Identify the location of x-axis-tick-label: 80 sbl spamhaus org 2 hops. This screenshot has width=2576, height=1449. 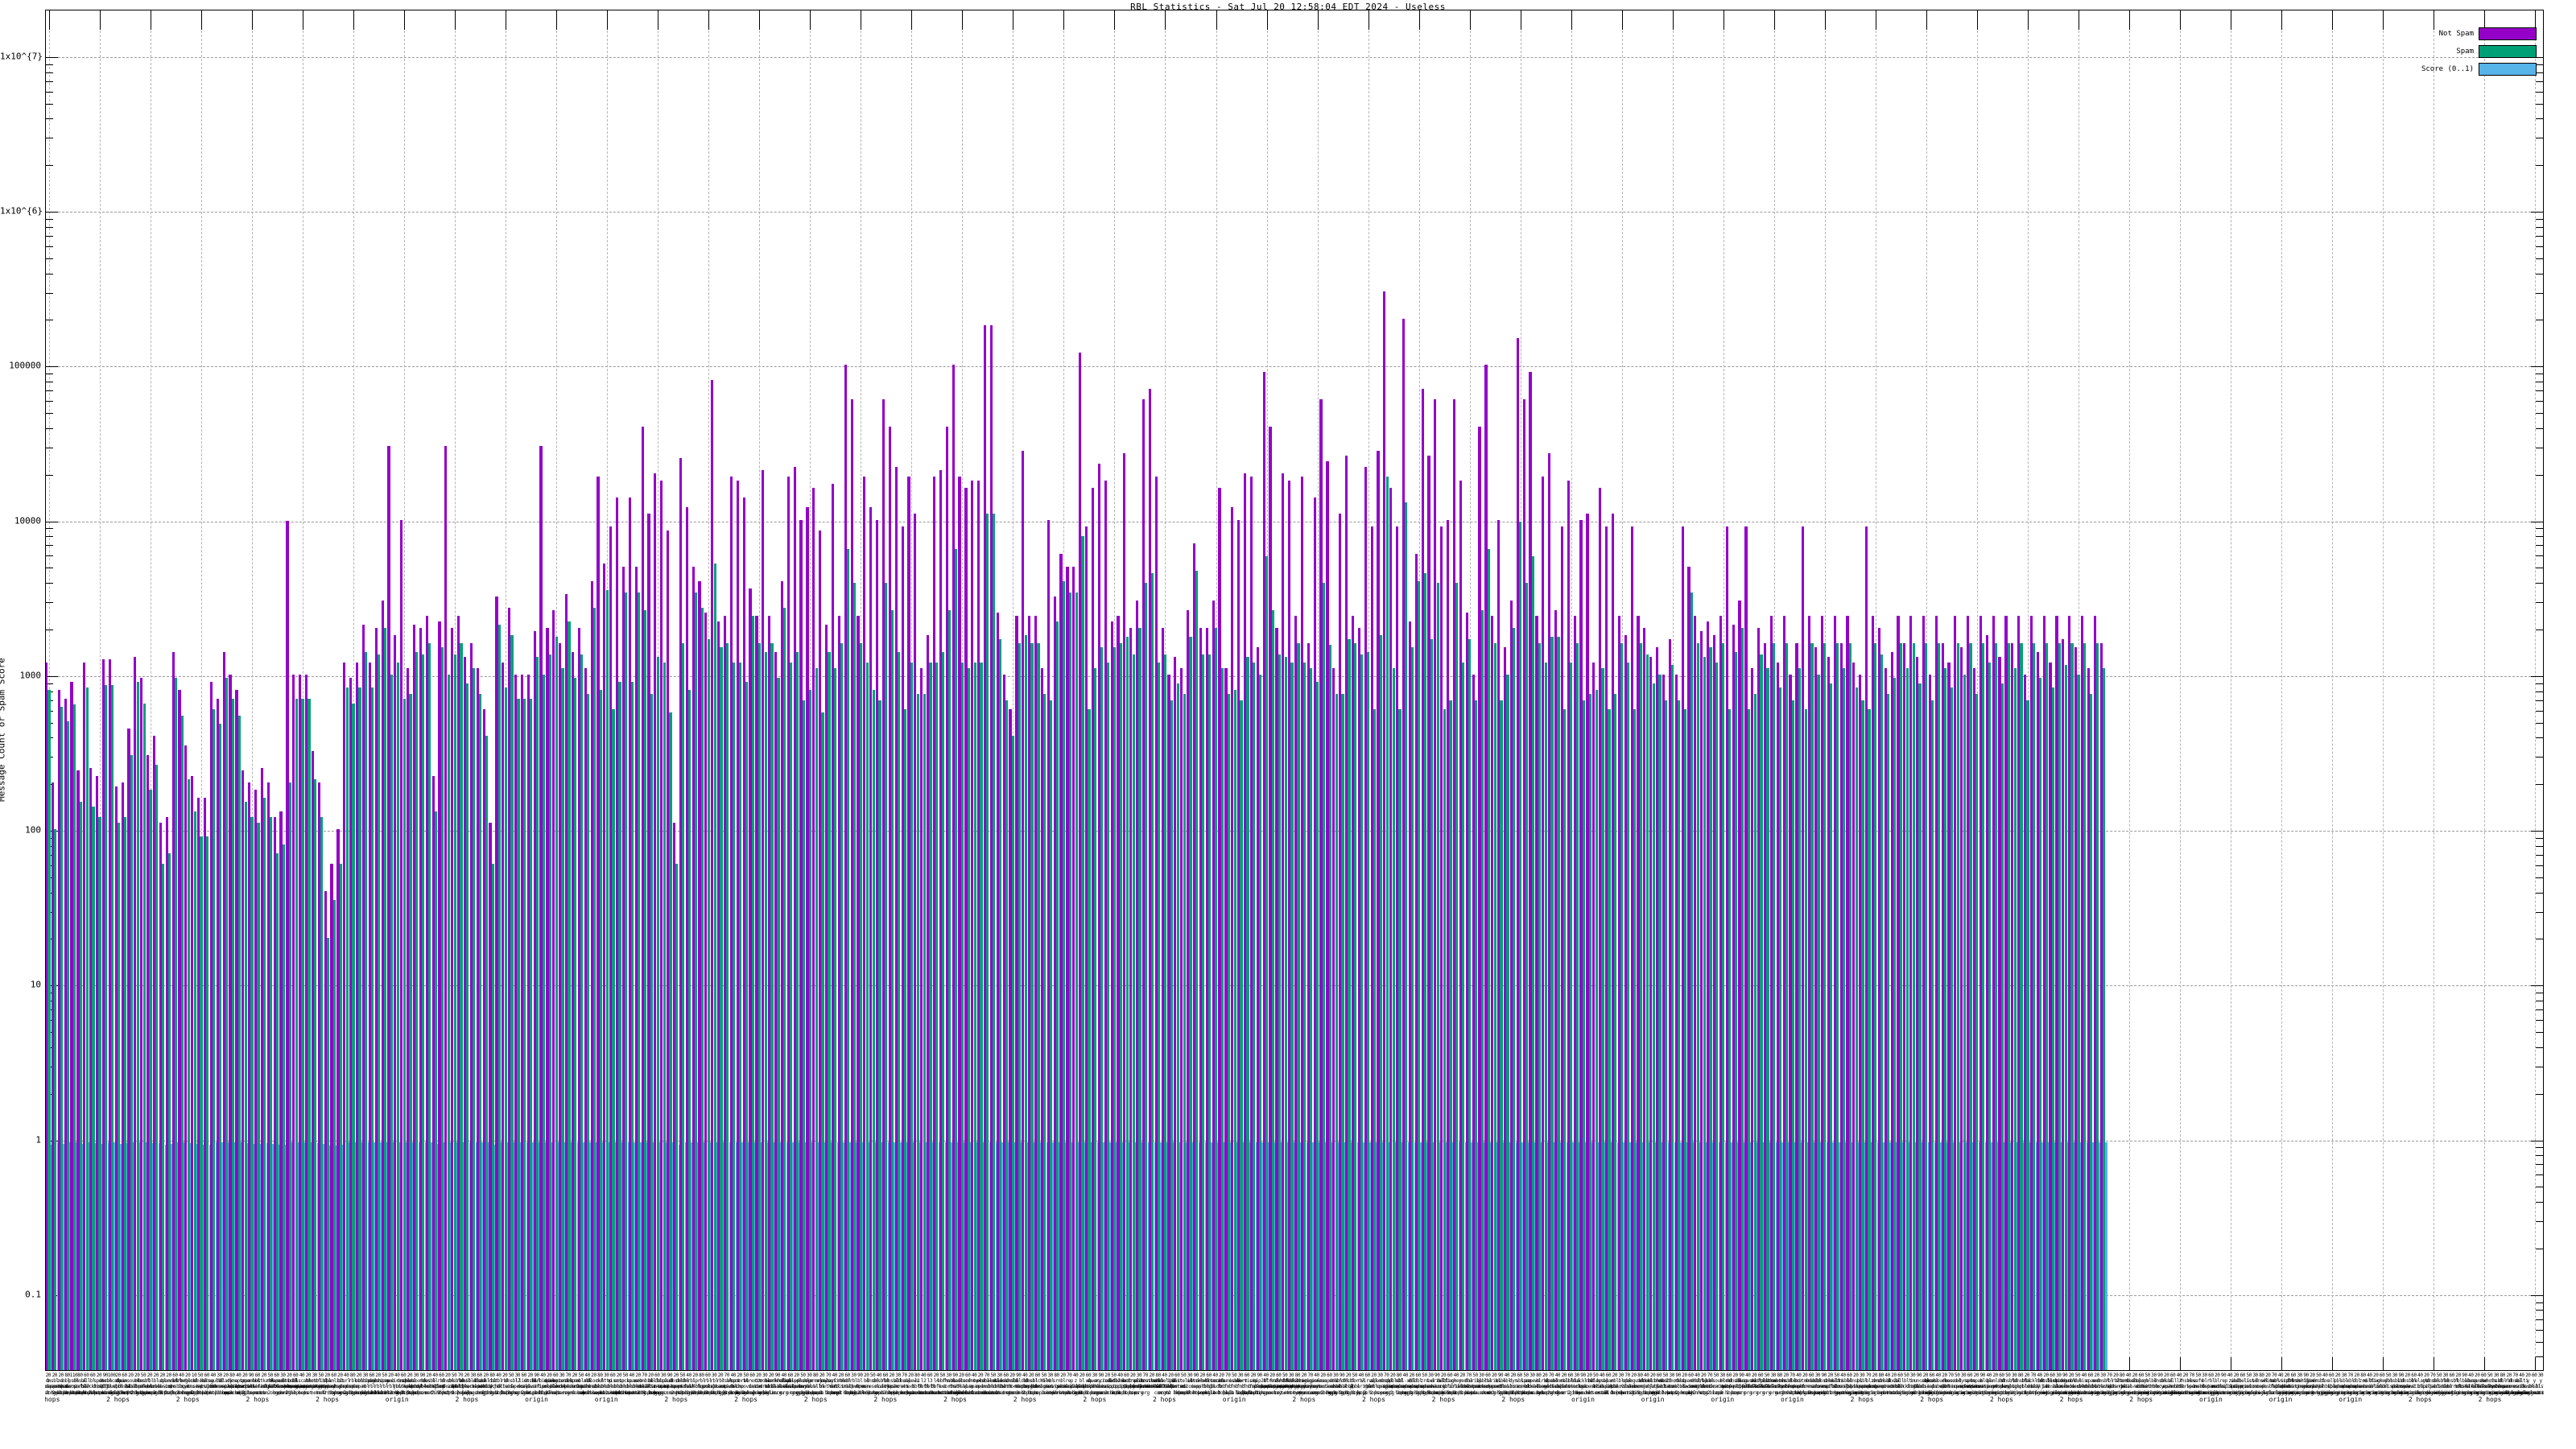
(1399, 1384).